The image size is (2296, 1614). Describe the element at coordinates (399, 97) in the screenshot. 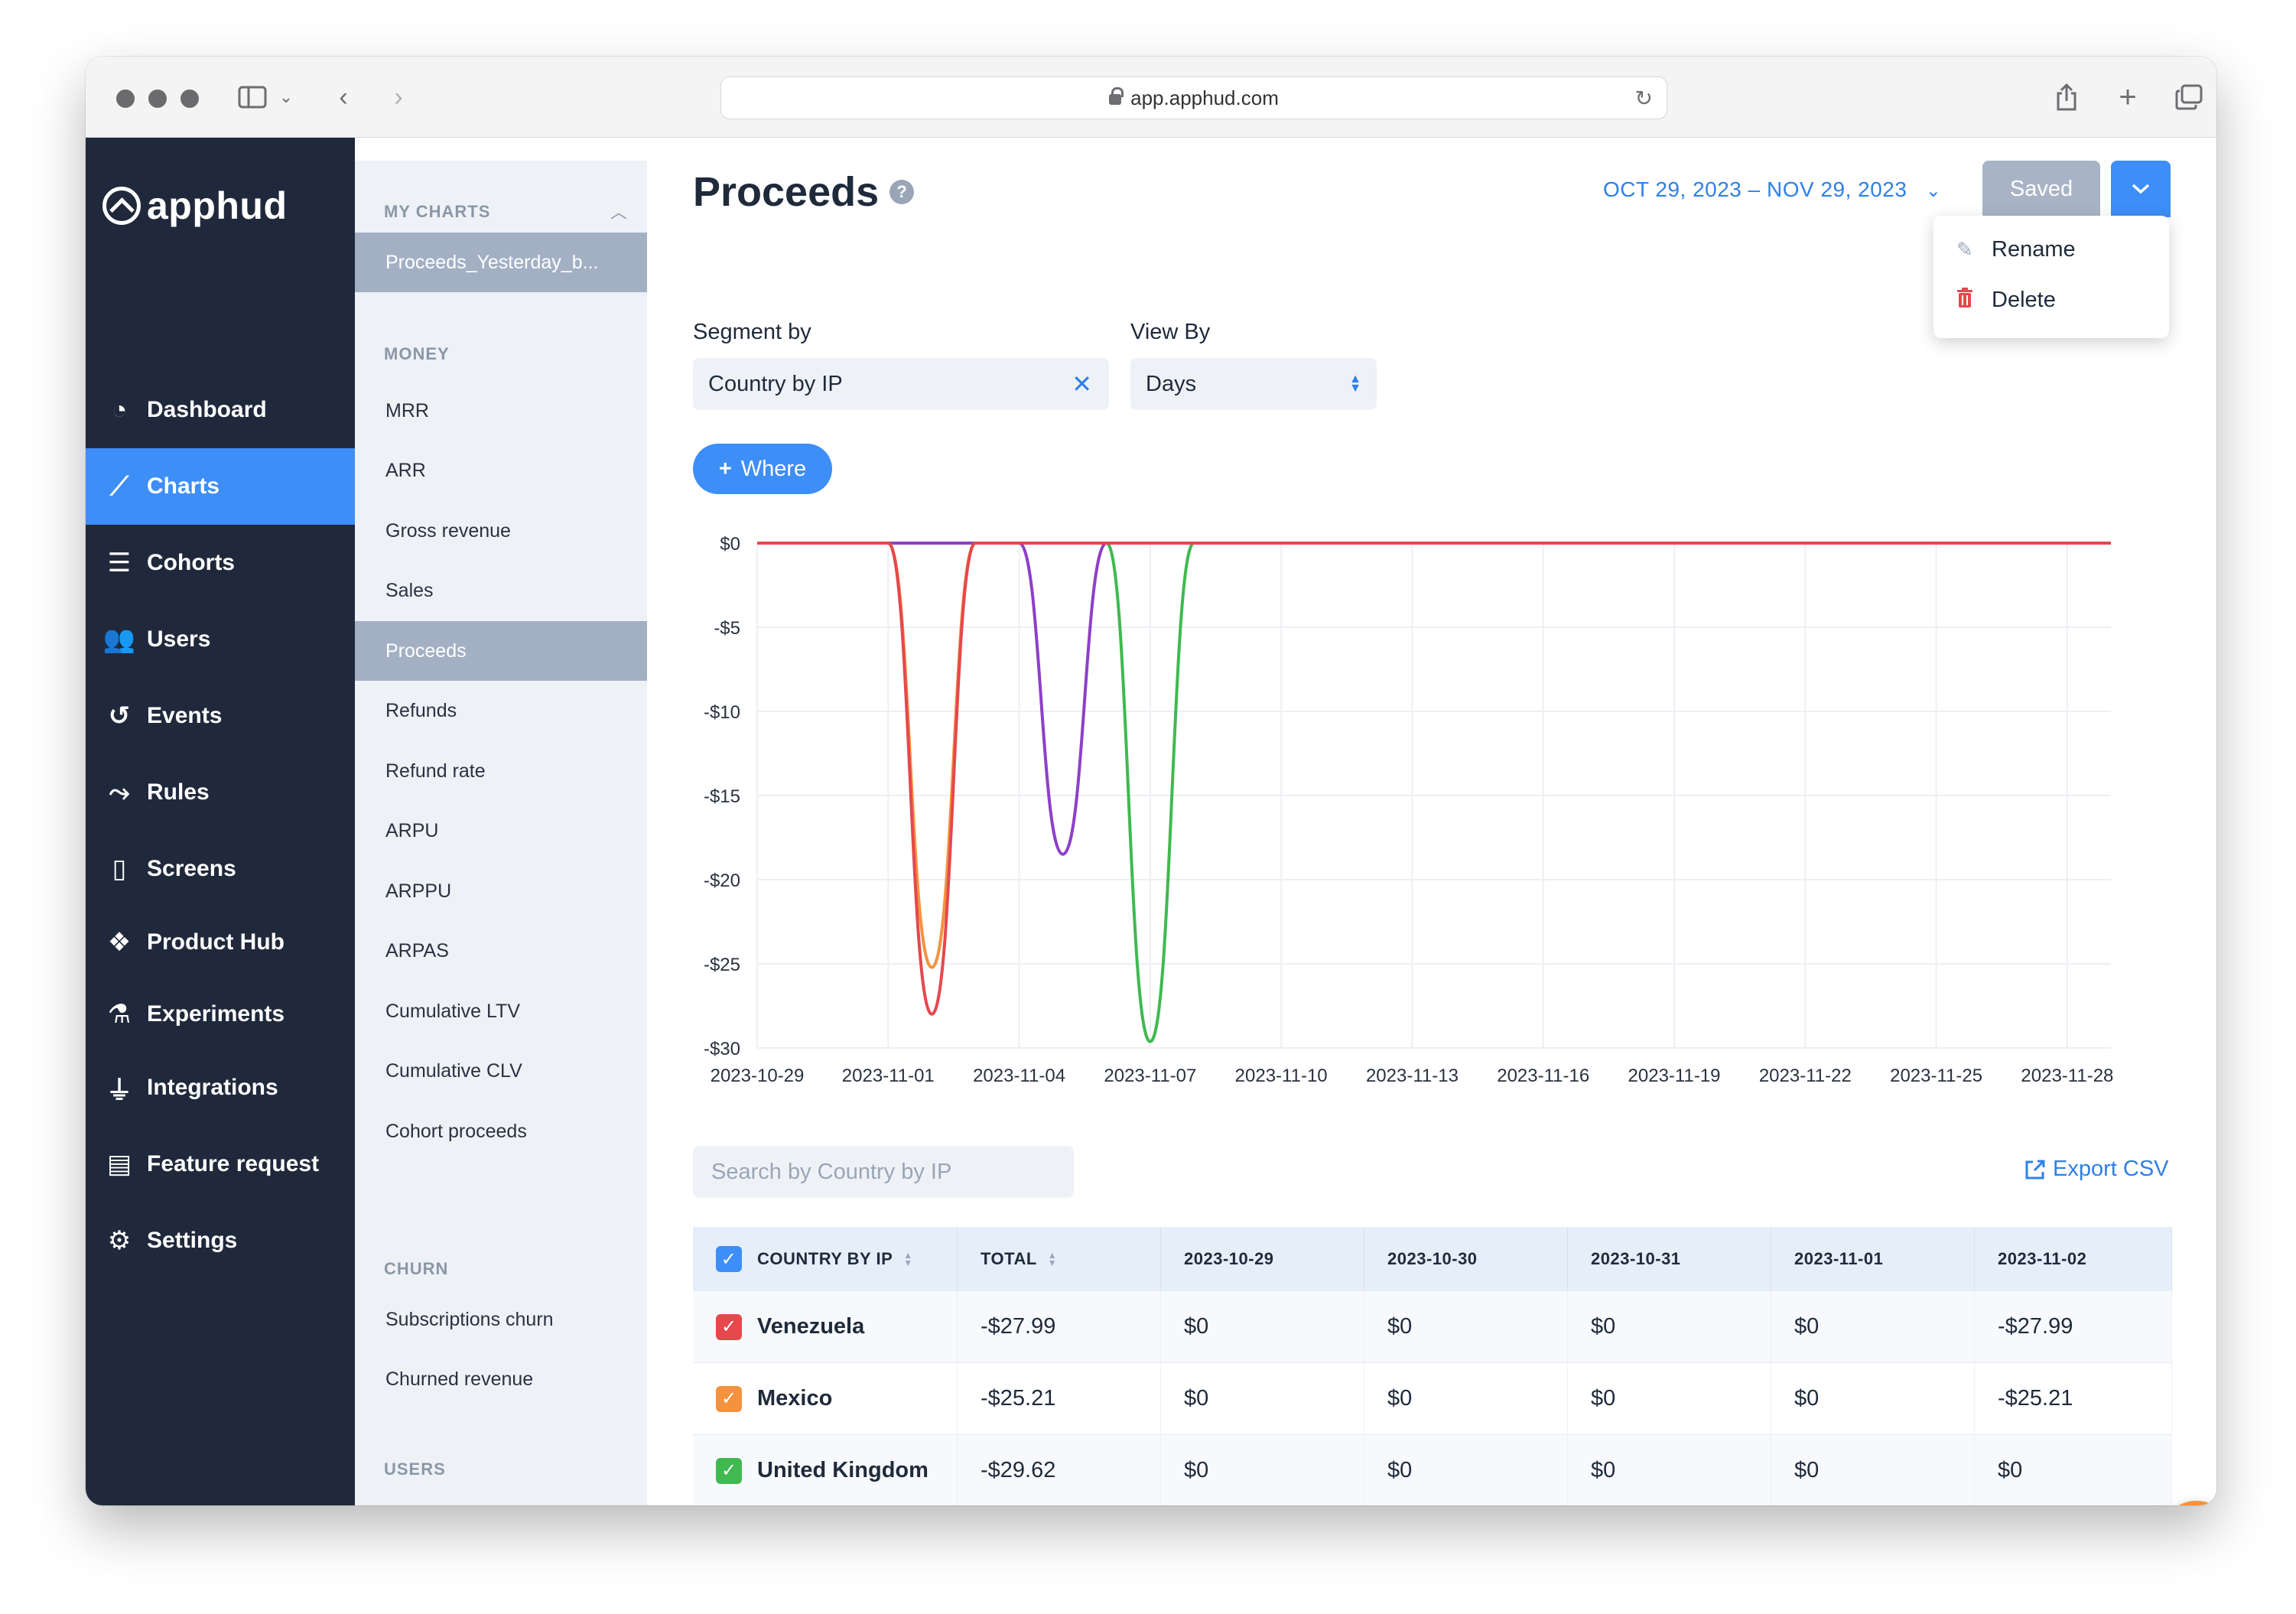

I see `forward-icon: ›` at that location.